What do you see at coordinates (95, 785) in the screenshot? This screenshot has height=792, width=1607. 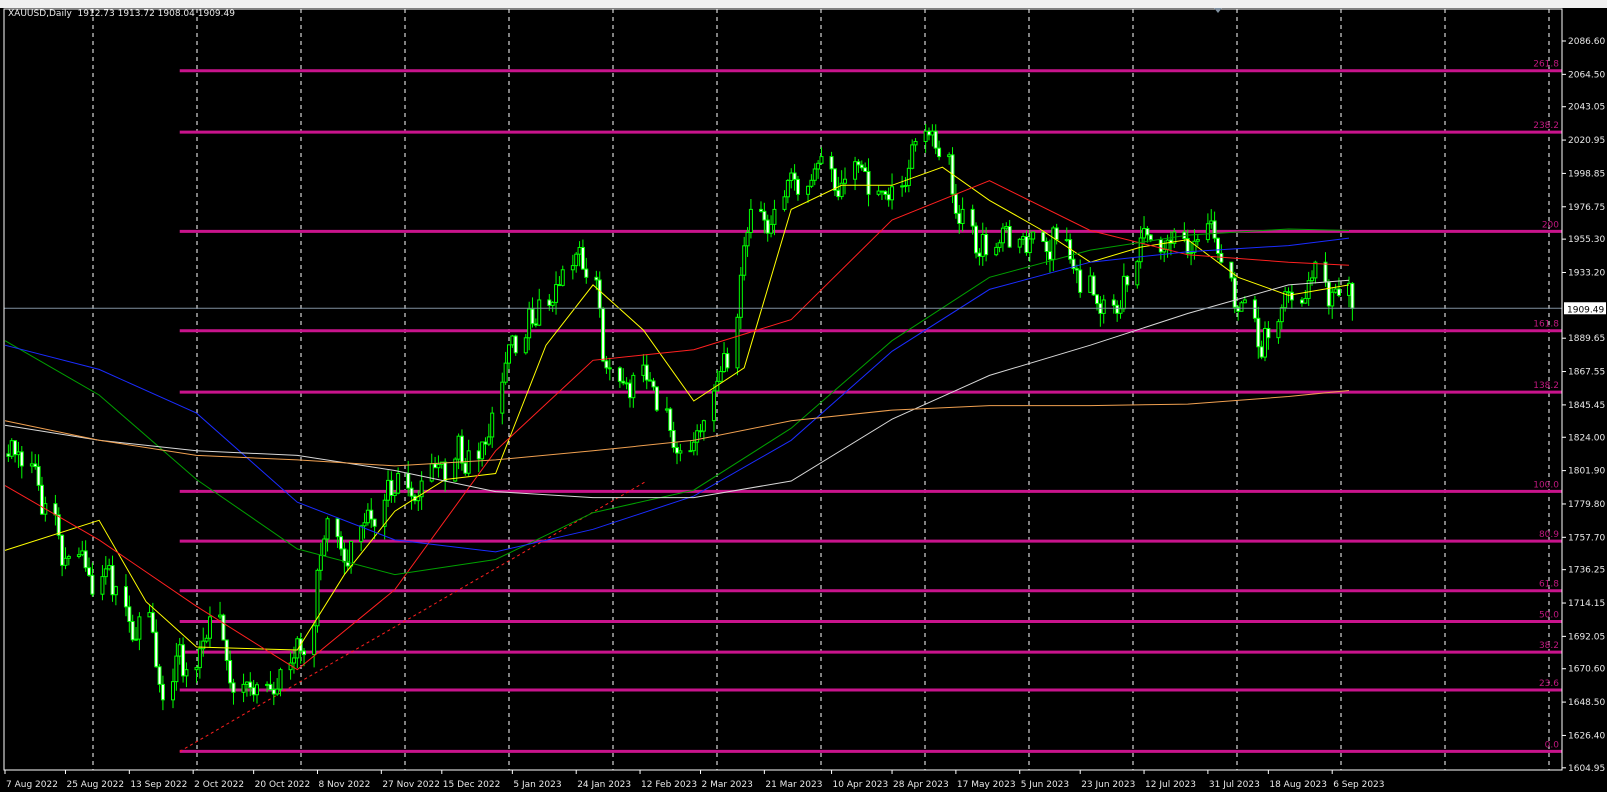 I see `x-tick-label: 25 Aug 2022` at bounding box center [95, 785].